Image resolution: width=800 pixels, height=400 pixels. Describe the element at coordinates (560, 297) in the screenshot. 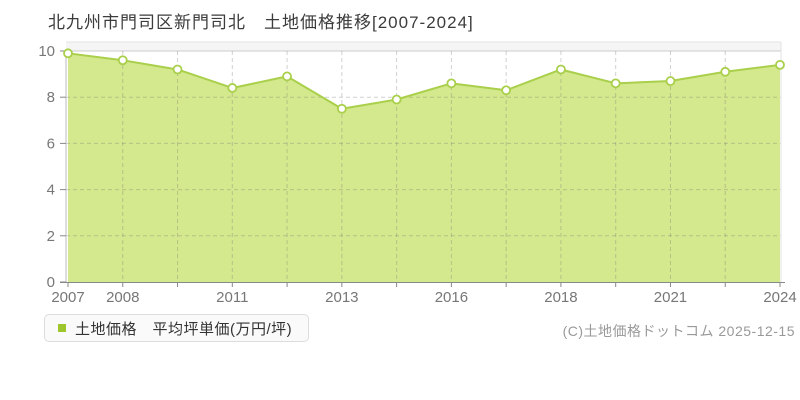

I see `x-axis-label: 2018` at that location.